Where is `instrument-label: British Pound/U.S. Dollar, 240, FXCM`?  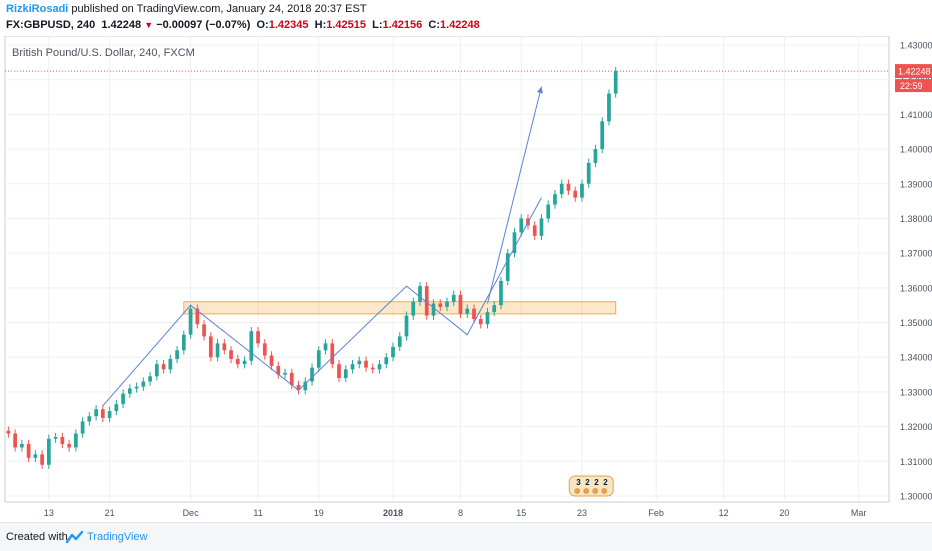
instrument-label: British Pound/U.S. Dollar, 240, FXCM is located at coordinates (103, 53).